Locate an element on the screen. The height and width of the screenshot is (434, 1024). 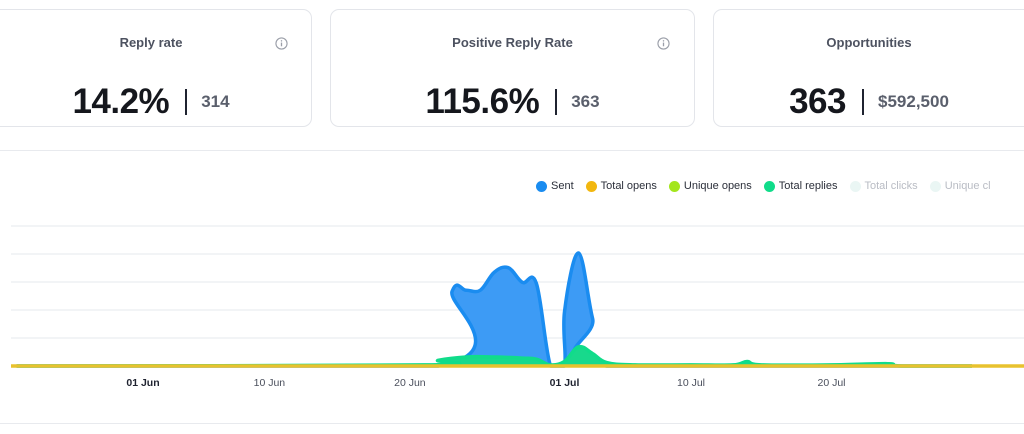
metric-value: 363 is located at coordinates (817, 101).